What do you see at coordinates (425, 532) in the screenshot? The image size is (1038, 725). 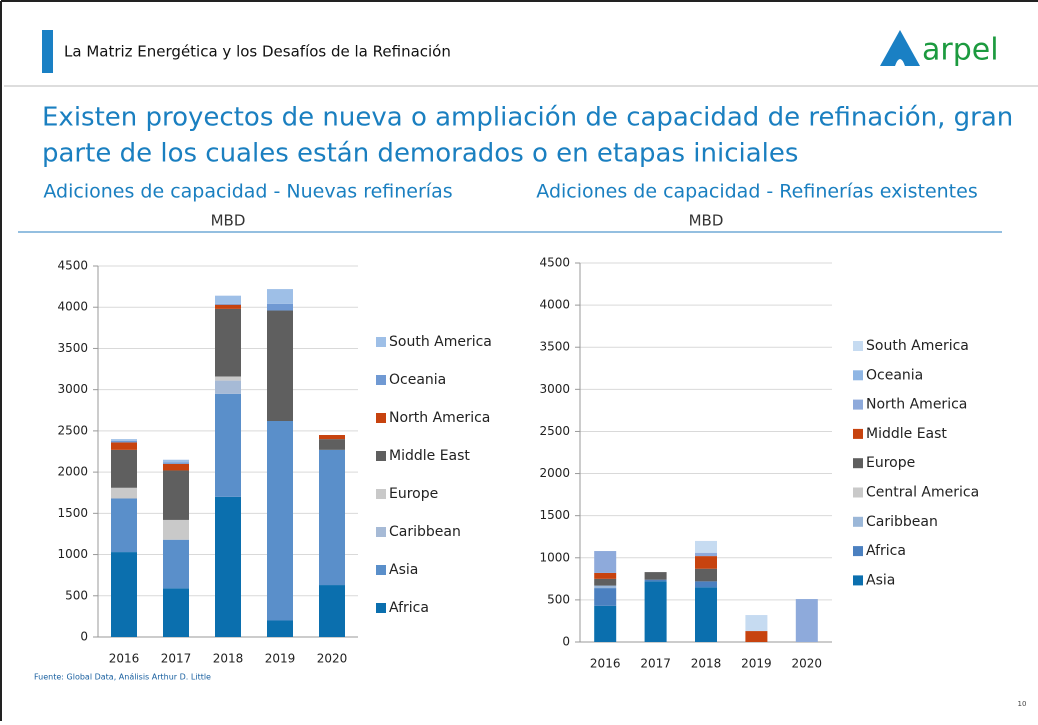 I see `legend-label: Caribbean` at bounding box center [425, 532].